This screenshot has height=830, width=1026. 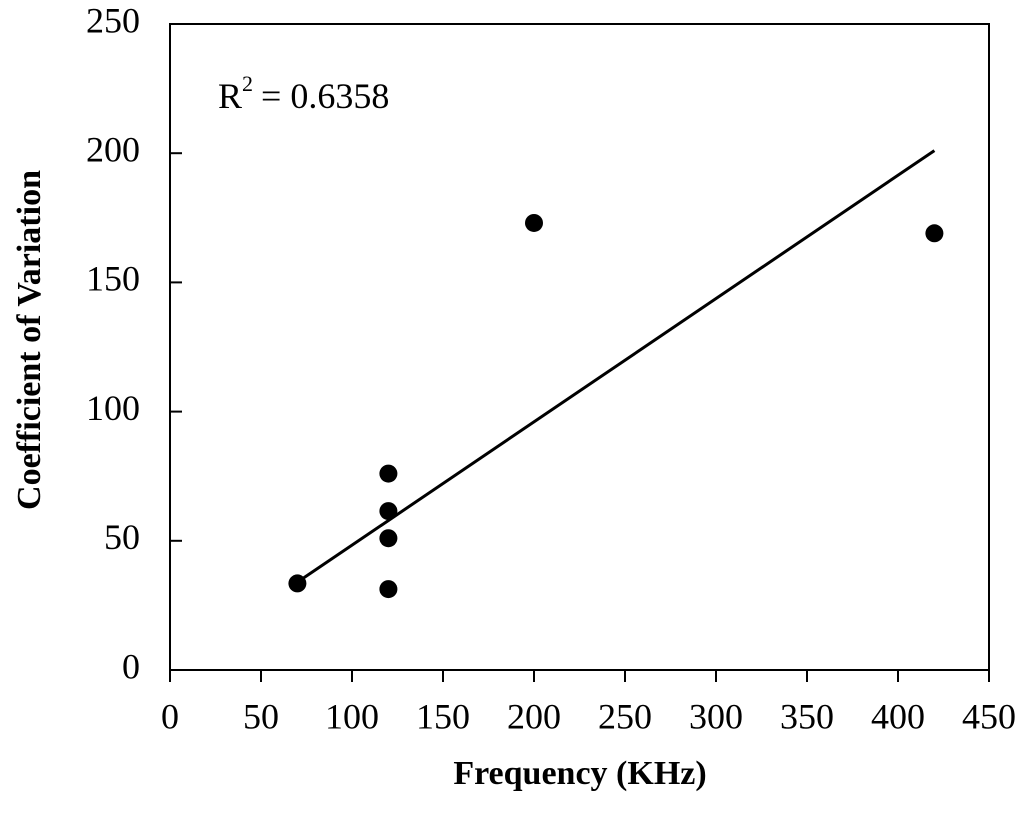 I want to click on x-tick-label: 50, so click(x=261, y=716).